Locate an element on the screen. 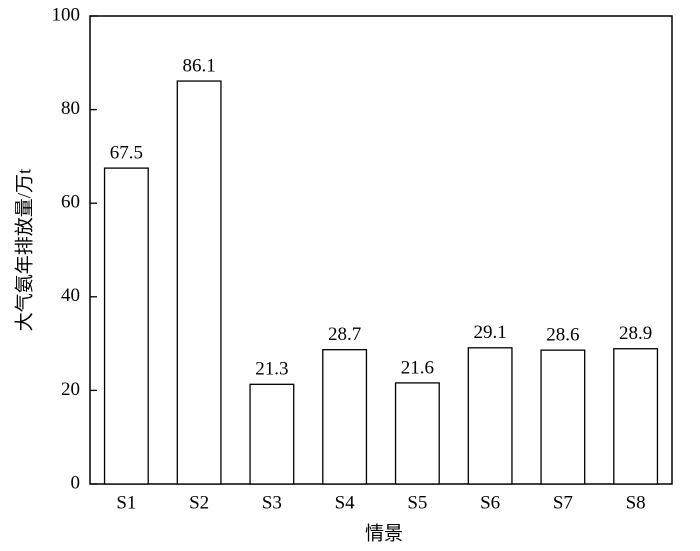  data-label: 28.7 is located at coordinates (344, 334).